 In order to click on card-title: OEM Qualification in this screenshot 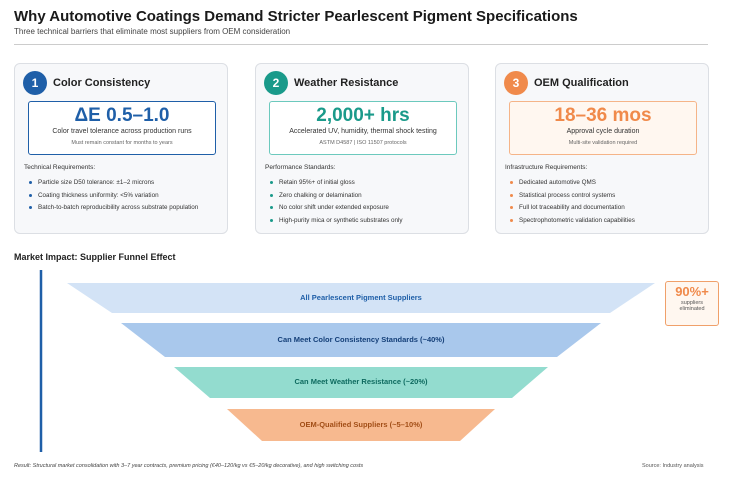, I will do `click(581, 83)`.